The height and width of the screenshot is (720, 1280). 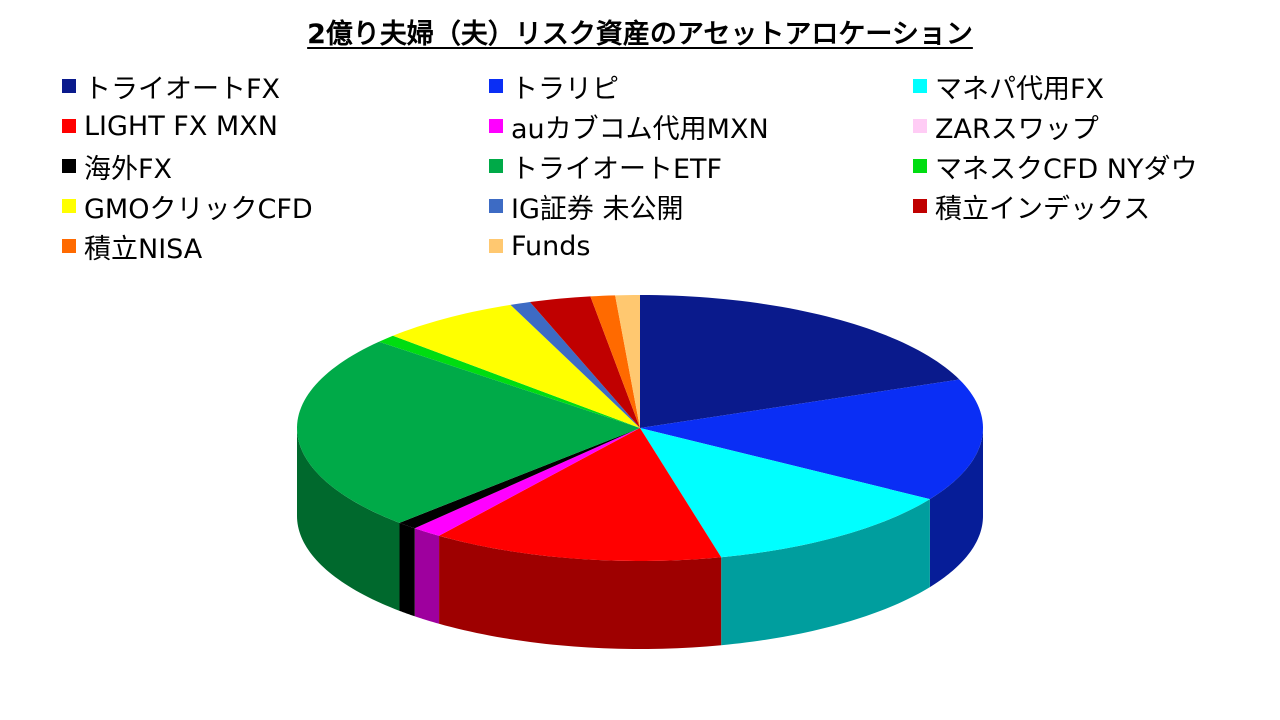 What do you see at coordinates (275, 246) in the screenshot?
I see `legend-item: 積立NISA` at bounding box center [275, 246].